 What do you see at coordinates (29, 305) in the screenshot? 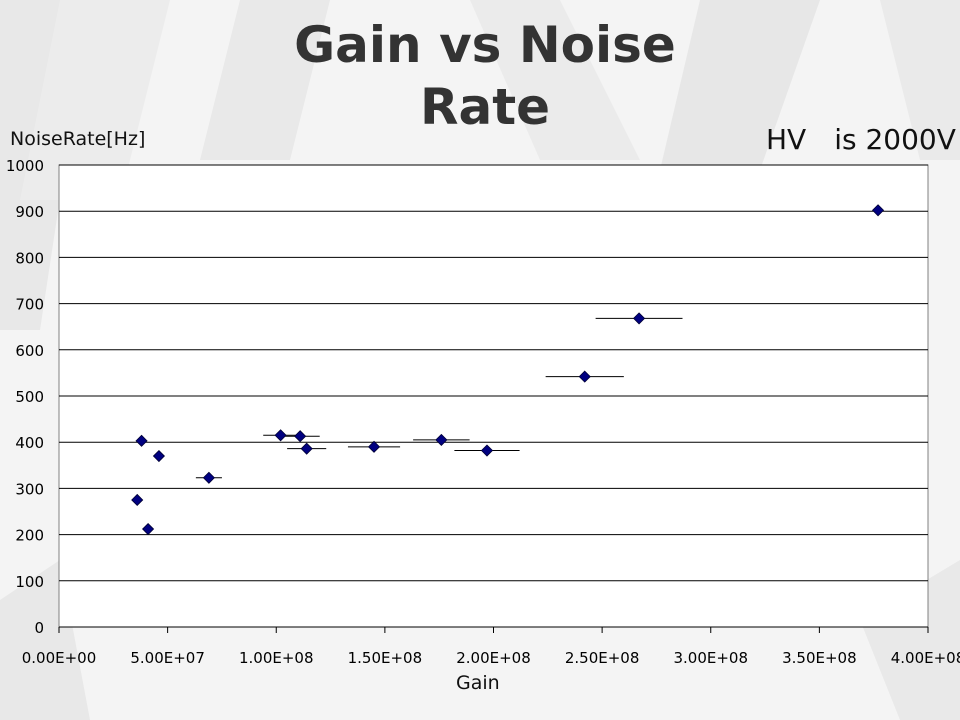
I see `y-tick-label: 700` at bounding box center [29, 305].